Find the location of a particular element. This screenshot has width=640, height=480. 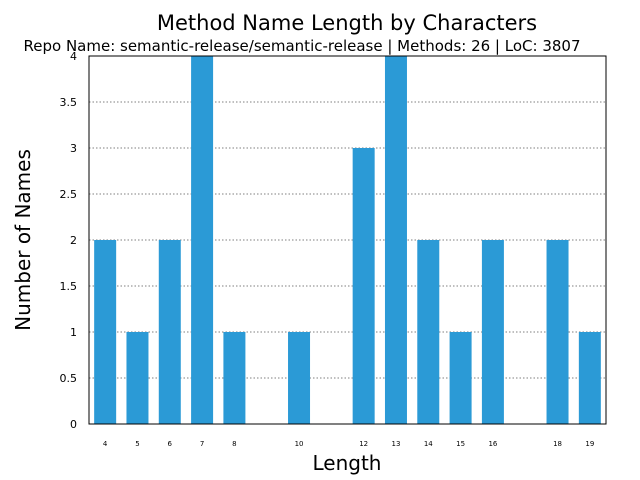

x-tick-label: 16 is located at coordinates (492, 444).